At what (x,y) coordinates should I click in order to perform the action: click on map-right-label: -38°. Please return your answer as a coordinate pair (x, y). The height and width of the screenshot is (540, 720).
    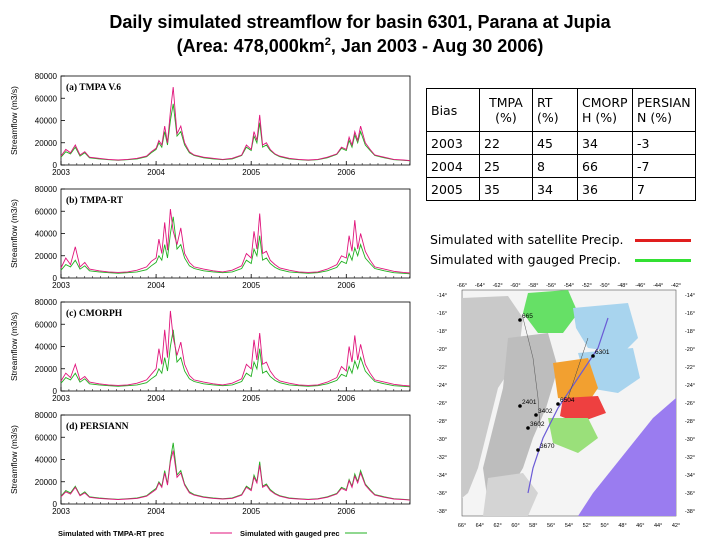
    Looking at the image, I should click on (690, 512).